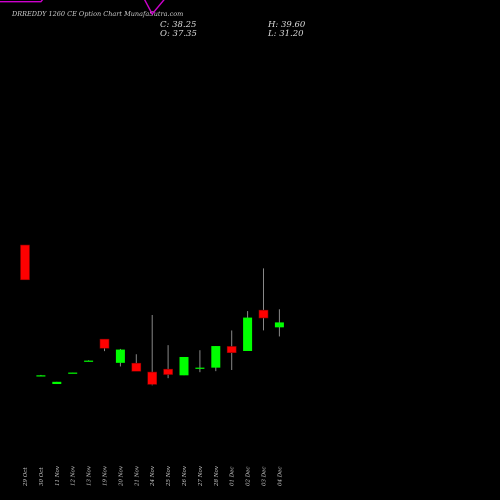 The width and height of the screenshot is (500, 500). I want to click on open-value: O: 37.35, so click(178, 34).